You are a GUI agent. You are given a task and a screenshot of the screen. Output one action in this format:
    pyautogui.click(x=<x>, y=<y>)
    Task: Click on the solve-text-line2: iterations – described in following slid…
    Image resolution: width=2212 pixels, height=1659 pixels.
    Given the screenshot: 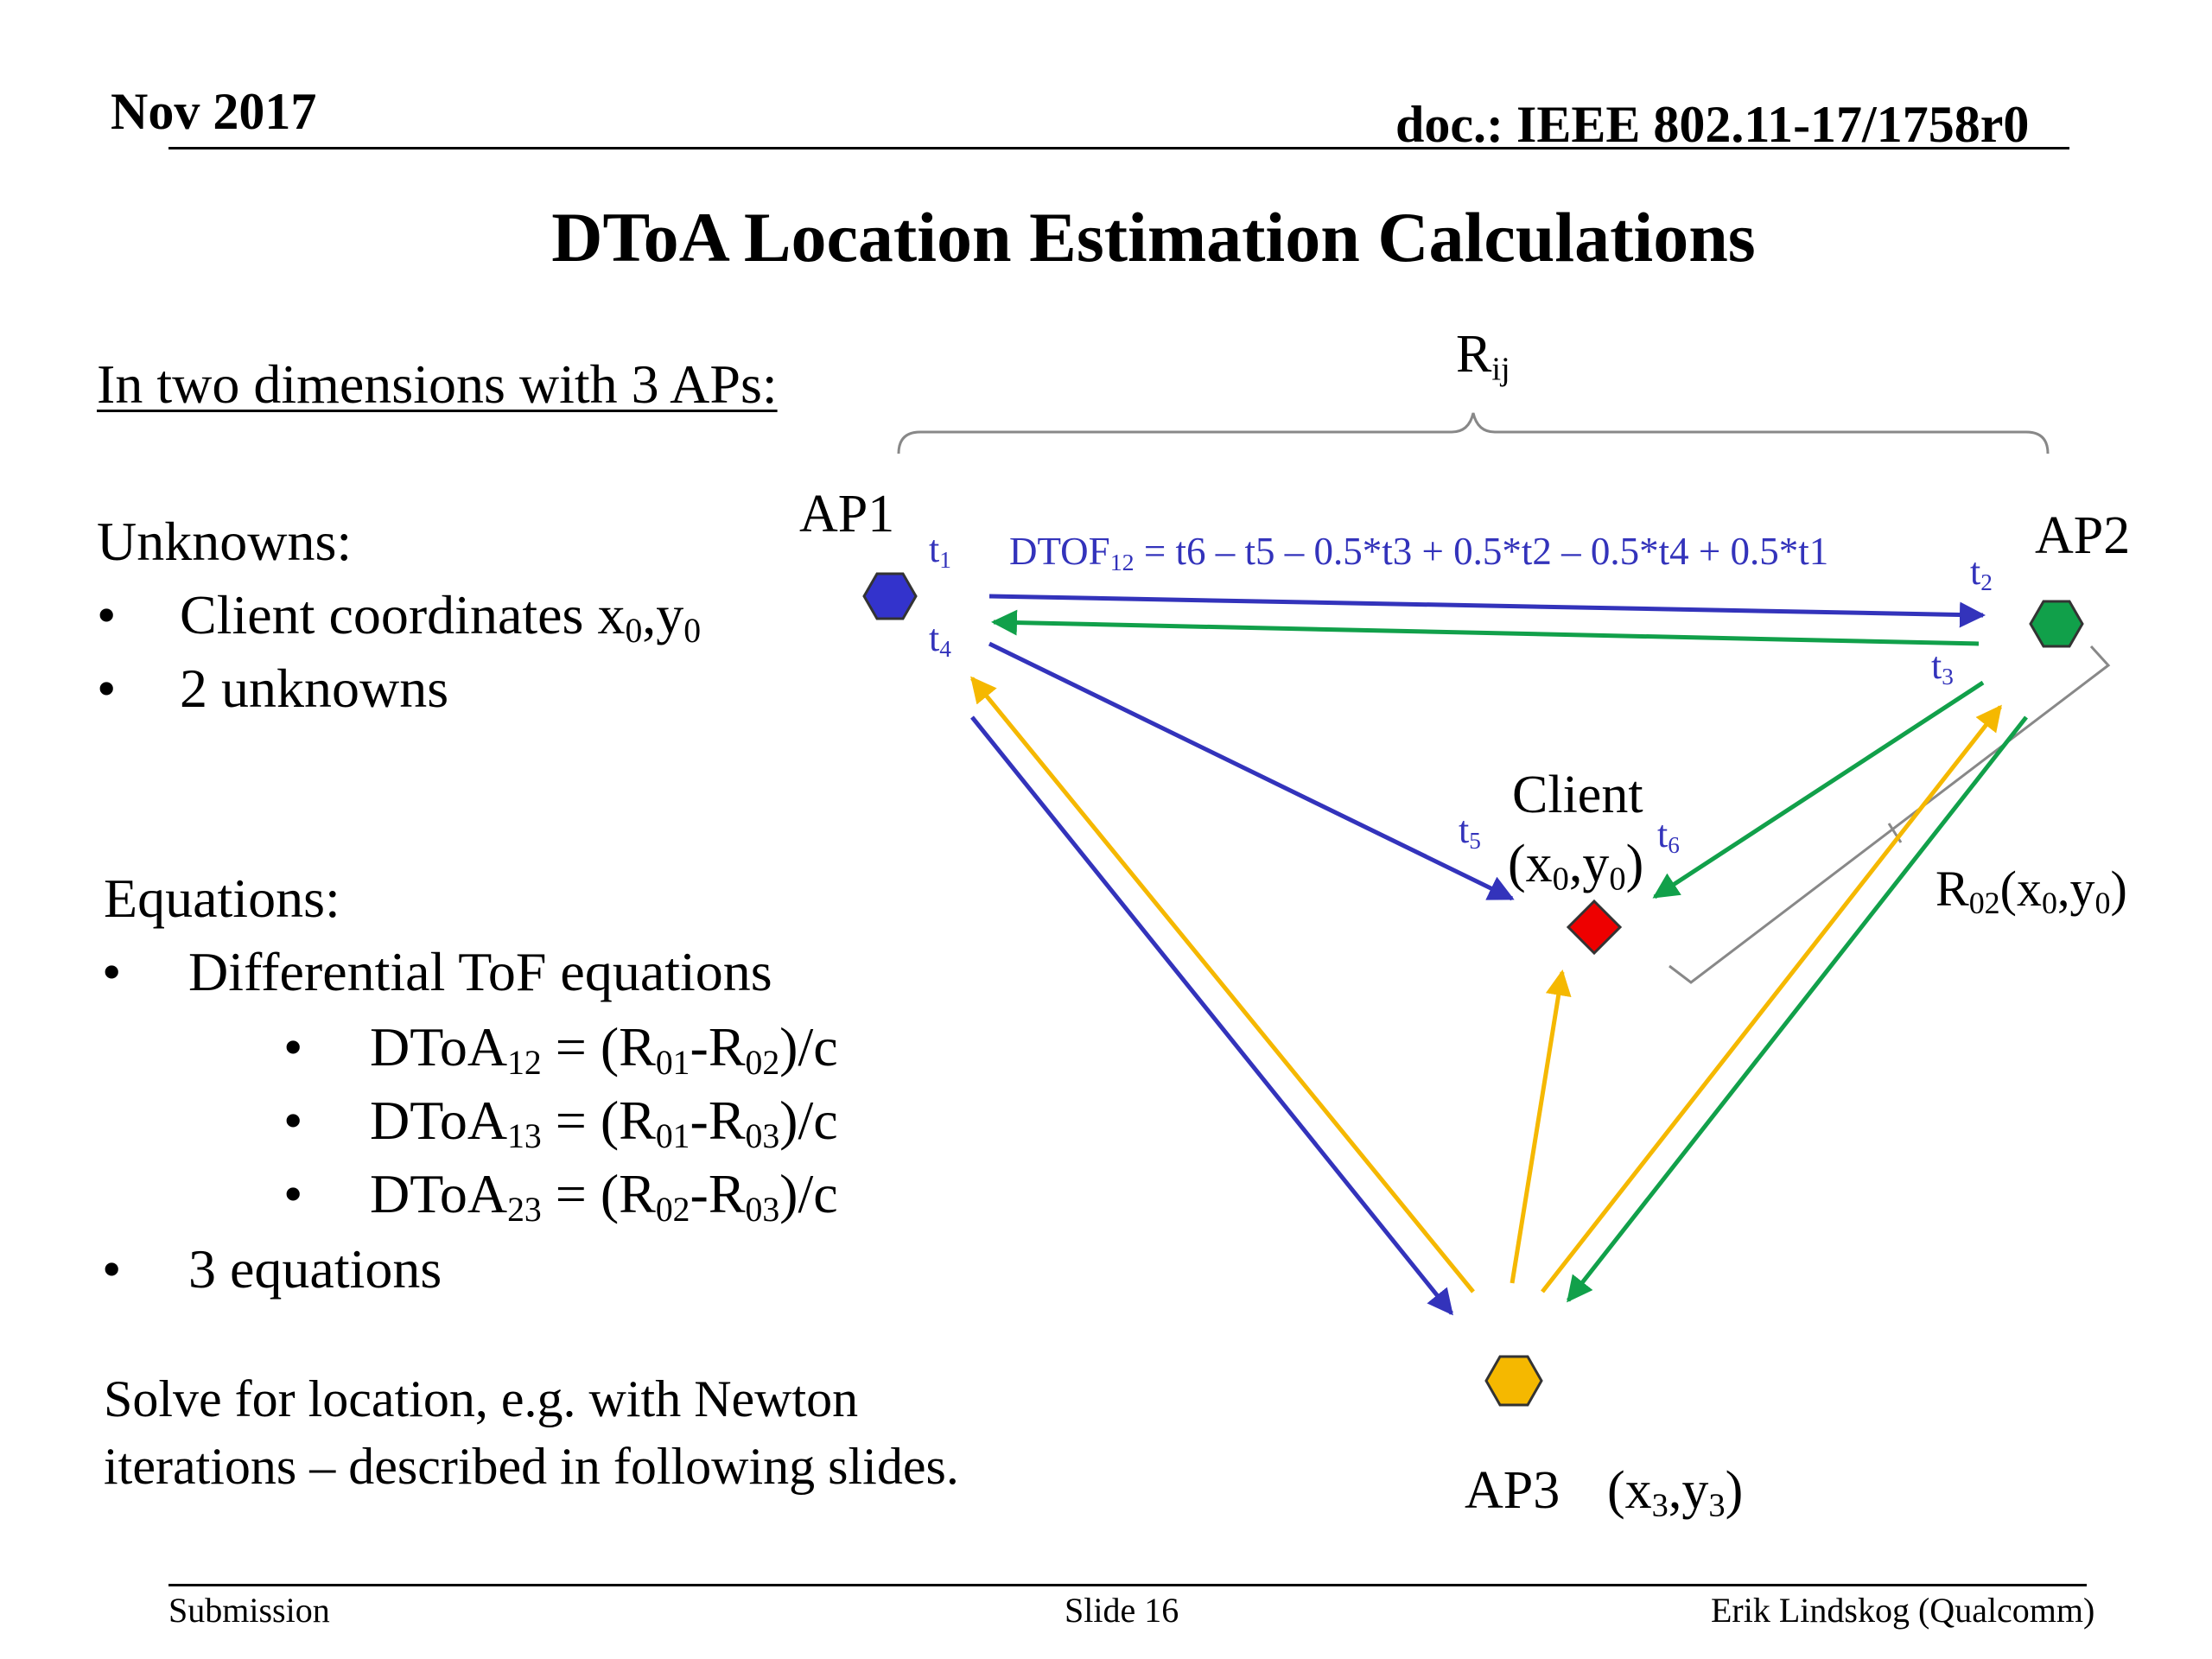 What is the action you would take?
    pyautogui.click(x=531, y=1466)
    